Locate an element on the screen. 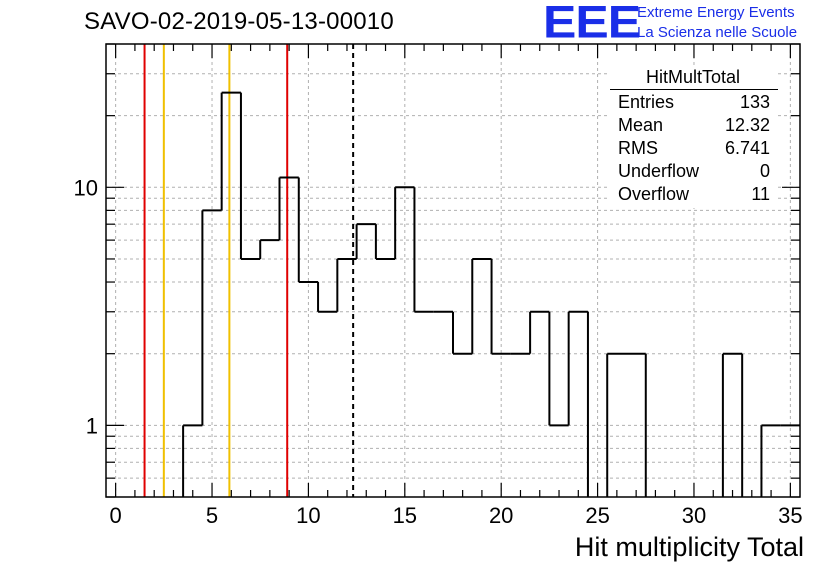 The image size is (836, 572). stats-value: 12.32 is located at coordinates (747, 125).